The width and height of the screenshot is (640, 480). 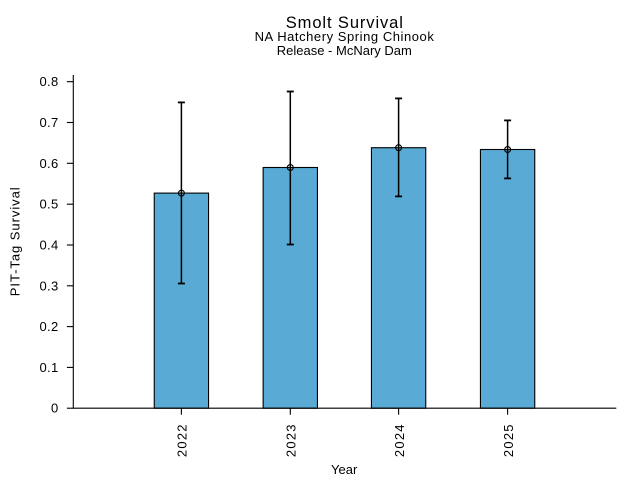 I want to click on svg-text: 2023, so click(x=291, y=440).